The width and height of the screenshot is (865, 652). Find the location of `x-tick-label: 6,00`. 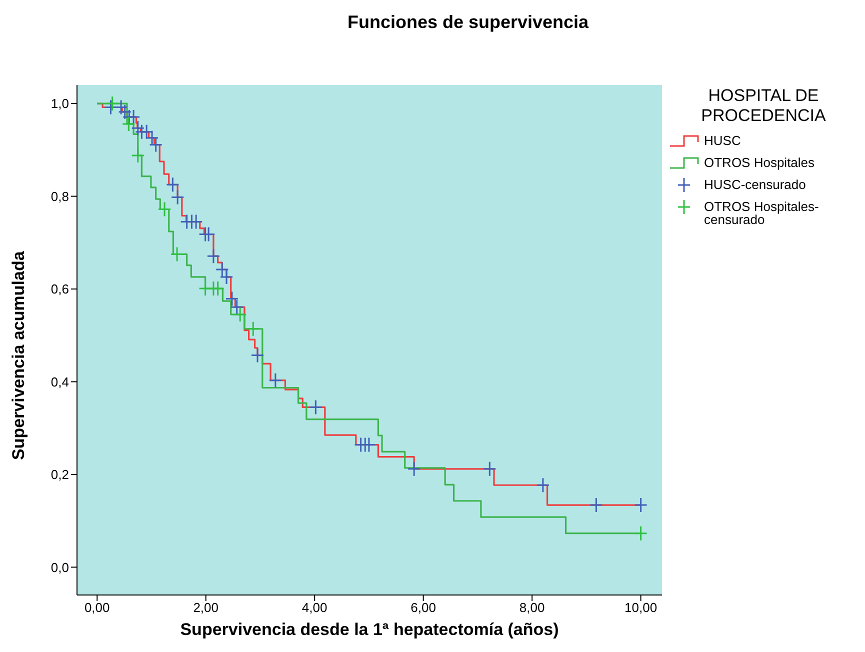

x-tick-label: 6,00 is located at coordinates (423, 608).